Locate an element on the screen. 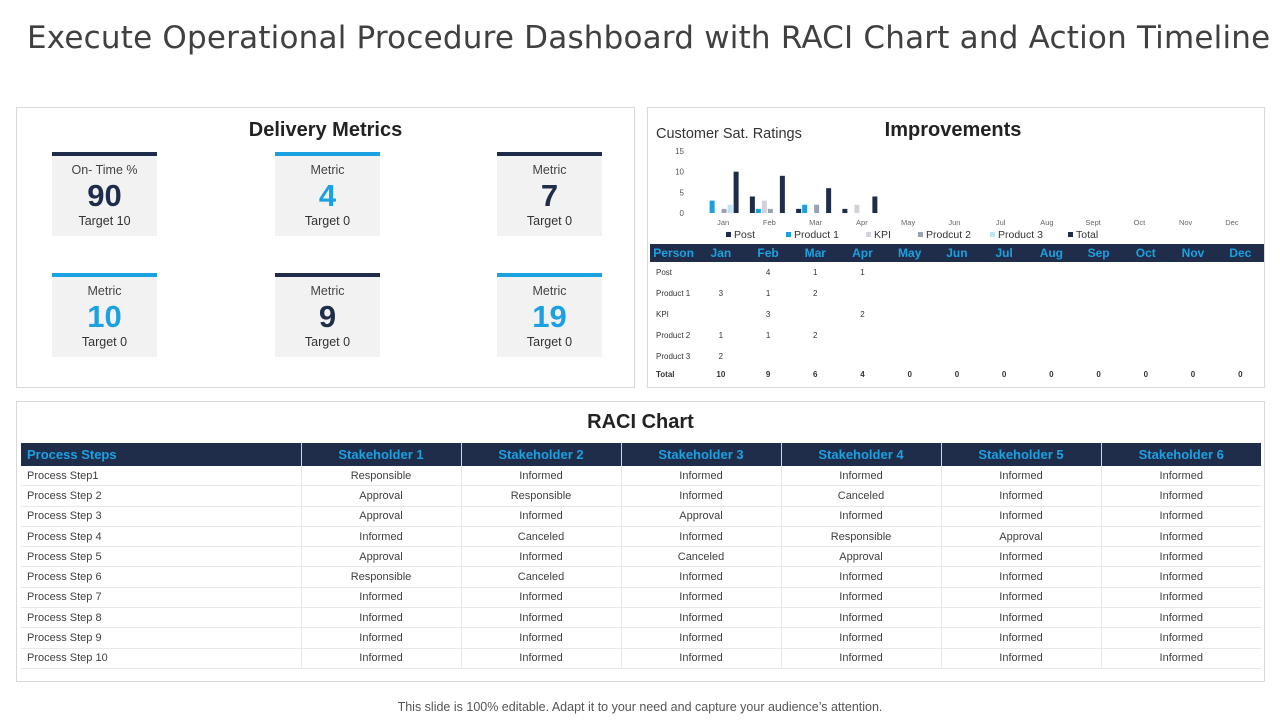 The height and width of the screenshot is (720, 1280). row-label: Total is located at coordinates (665, 374).